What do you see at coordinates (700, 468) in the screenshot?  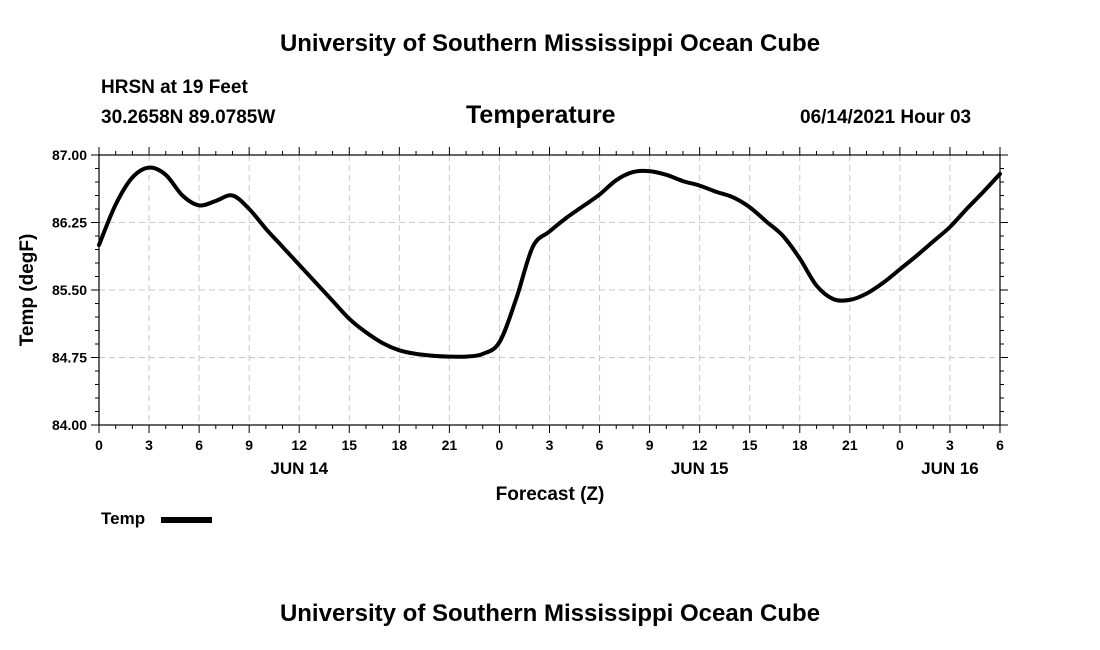 I see `day-label: JUN 15` at bounding box center [700, 468].